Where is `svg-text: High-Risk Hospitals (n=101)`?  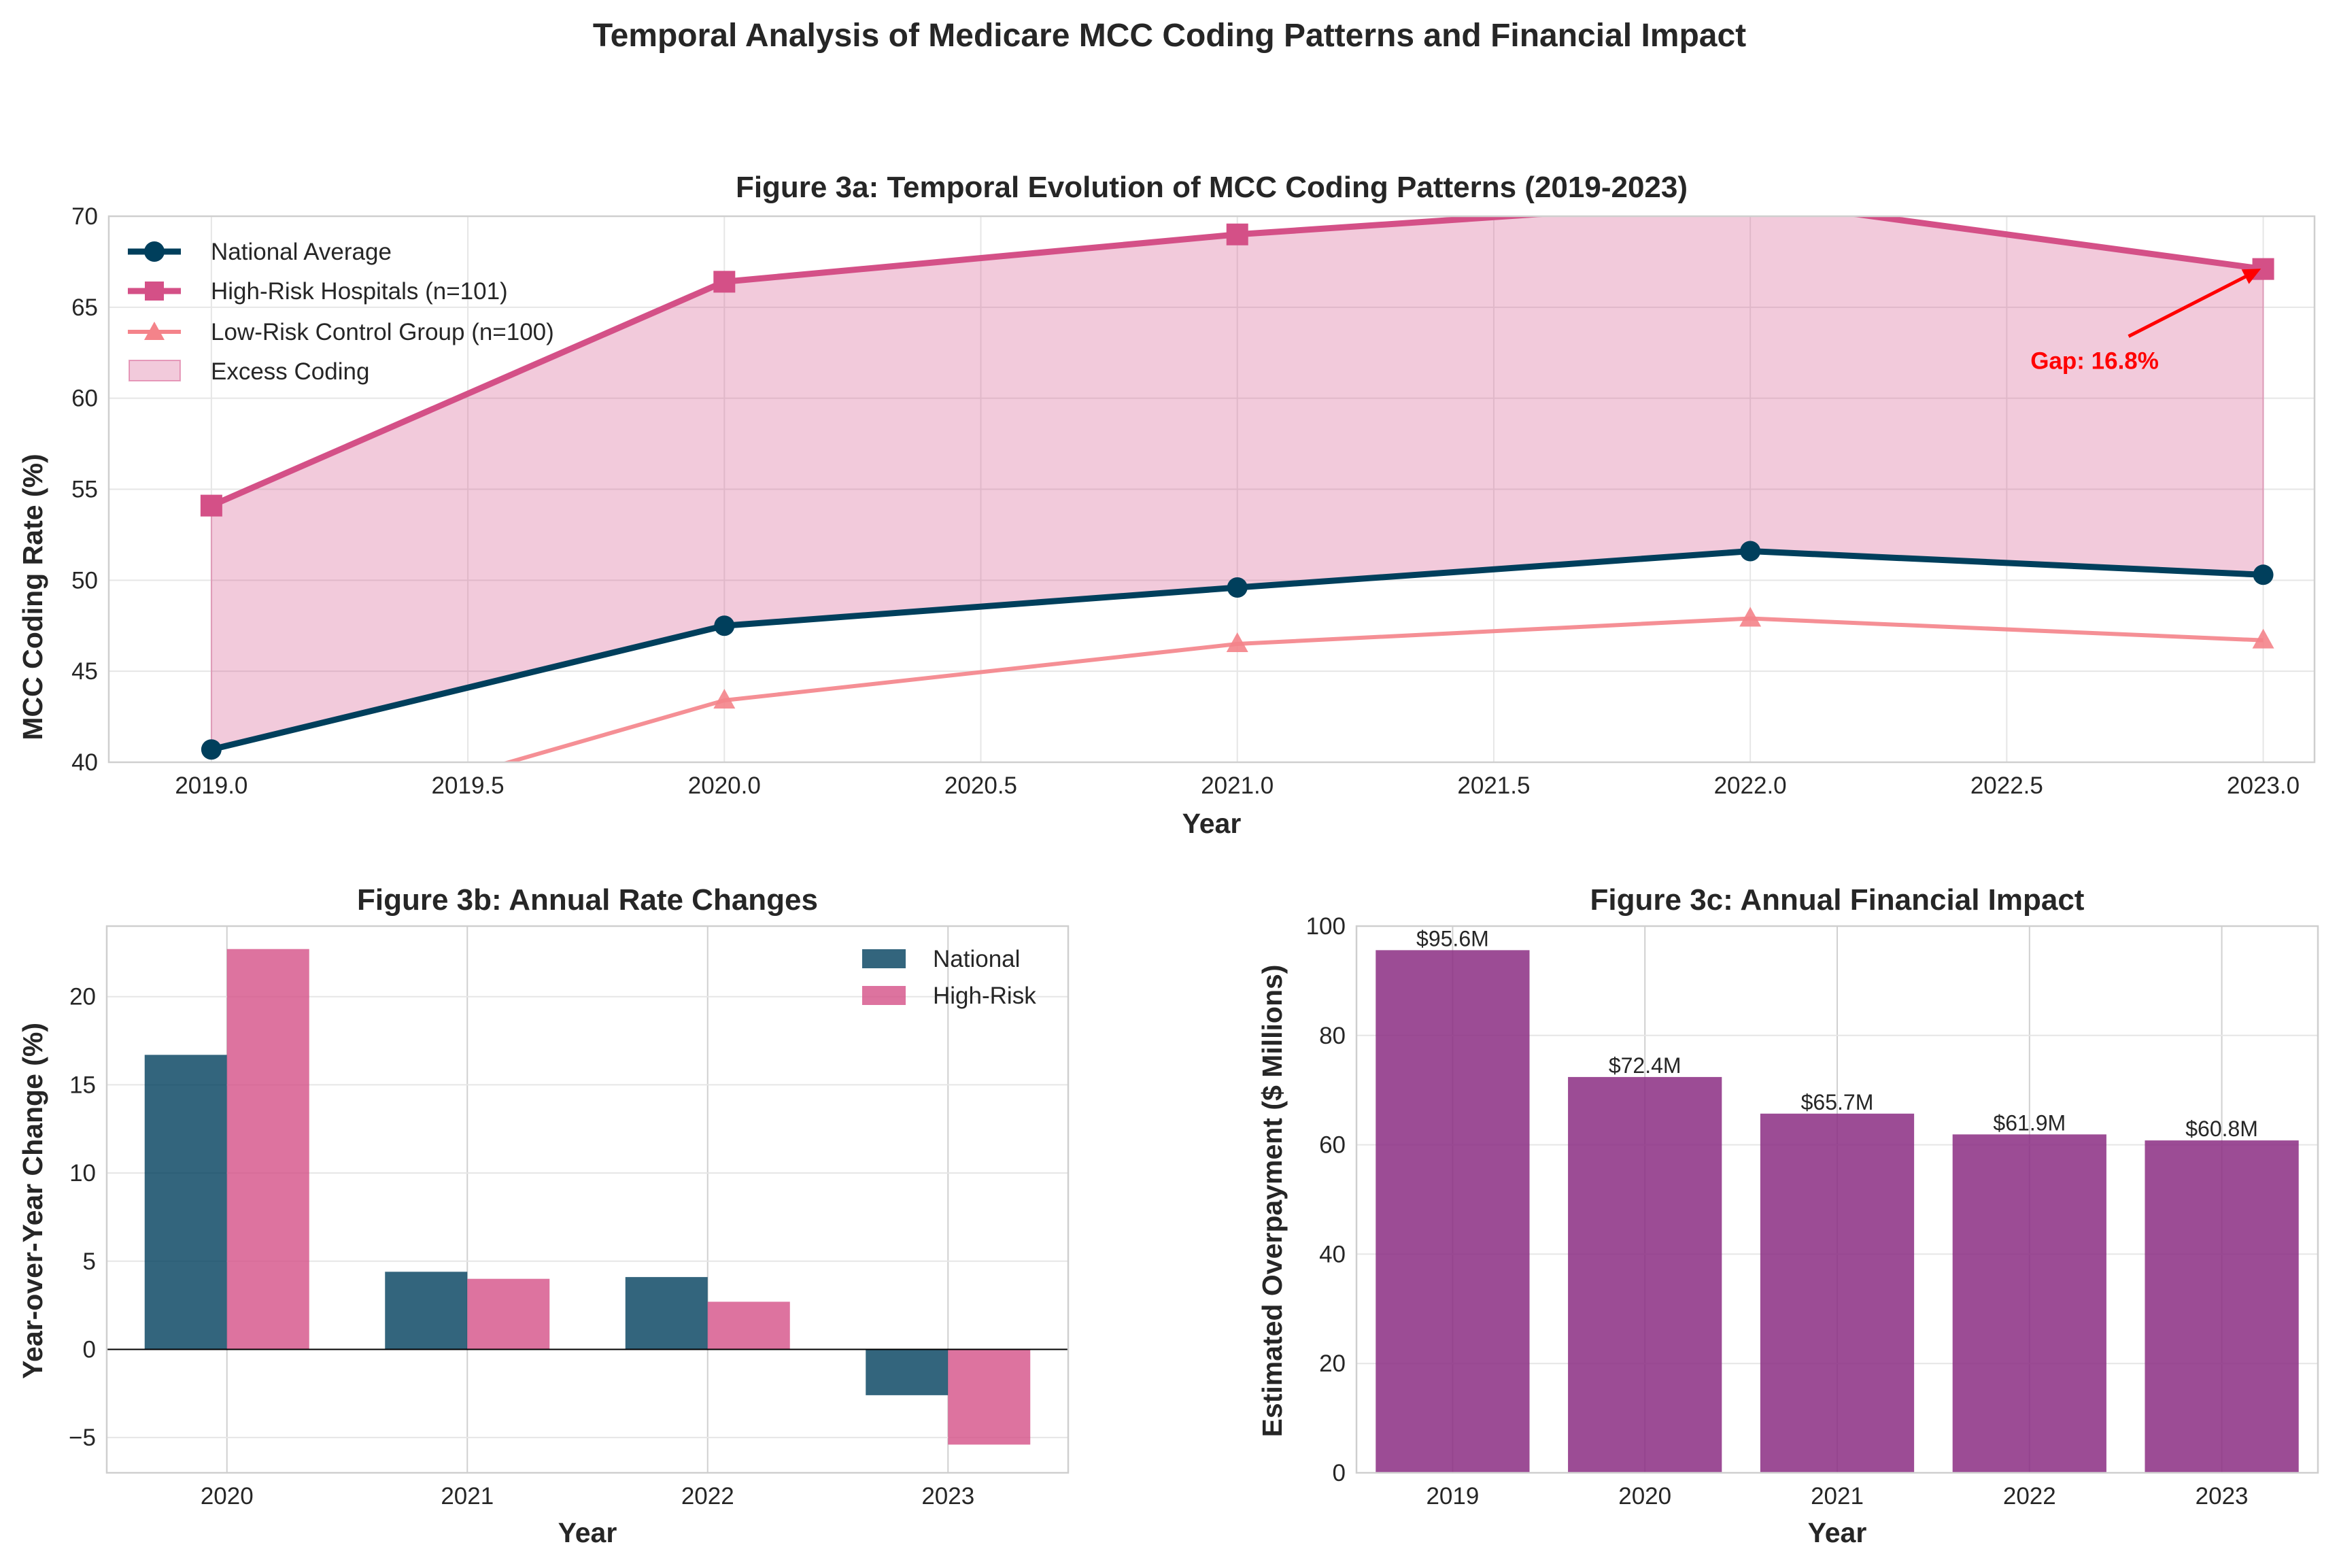
svg-text: High-Risk Hospitals (n=101) is located at coordinates (359, 291).